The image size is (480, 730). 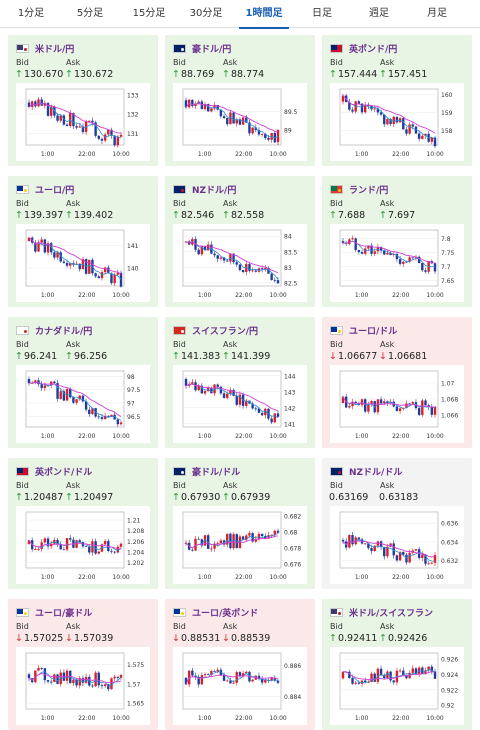 I want to click on x-tick-label: 10:00, so click(x=120, y=154).